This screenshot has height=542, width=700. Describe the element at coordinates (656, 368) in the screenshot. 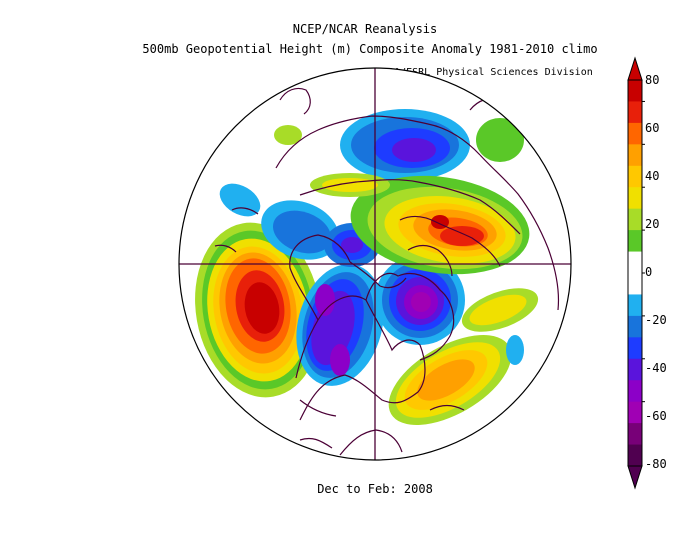

I see `colorbar-label-neg40: -40` at that location.